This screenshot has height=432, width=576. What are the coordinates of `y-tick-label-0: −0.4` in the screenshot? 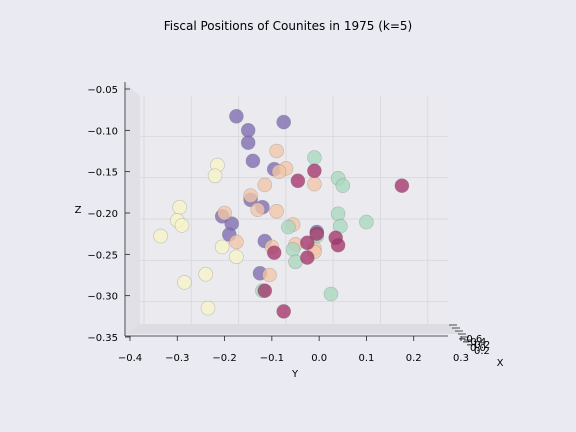 It's located at (130, 358).